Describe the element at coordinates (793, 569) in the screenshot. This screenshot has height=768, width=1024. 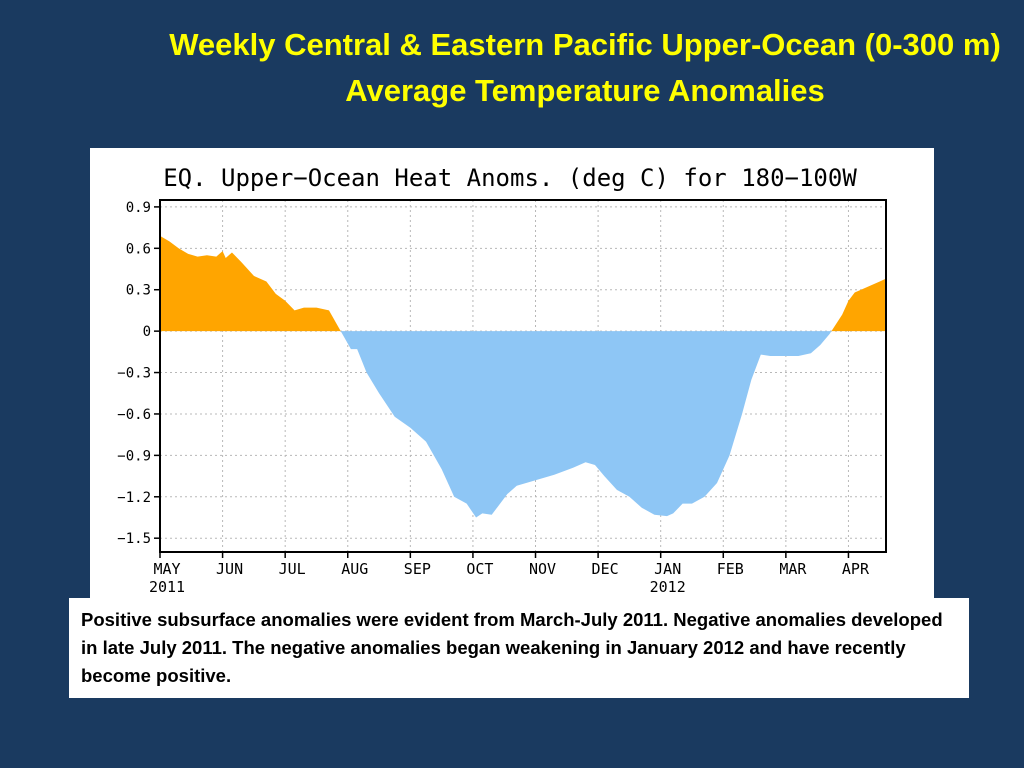
I see `x-tick-label: MAR` at that location.